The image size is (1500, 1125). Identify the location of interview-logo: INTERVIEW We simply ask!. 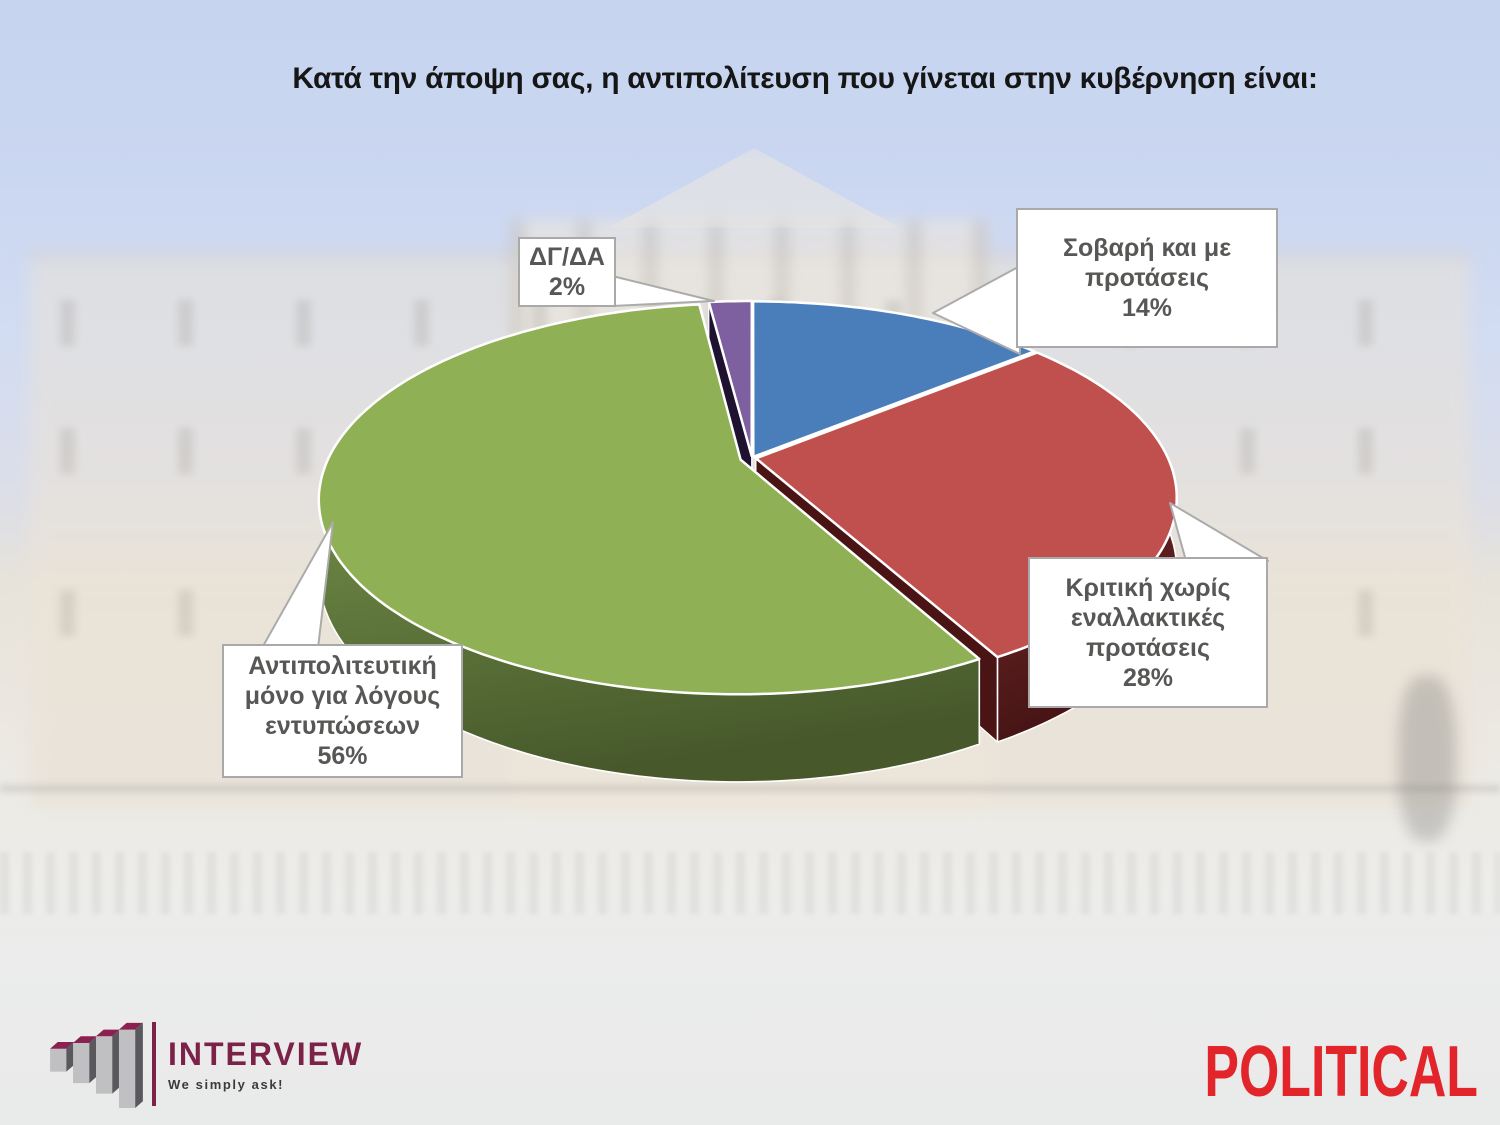
(205, 1064).